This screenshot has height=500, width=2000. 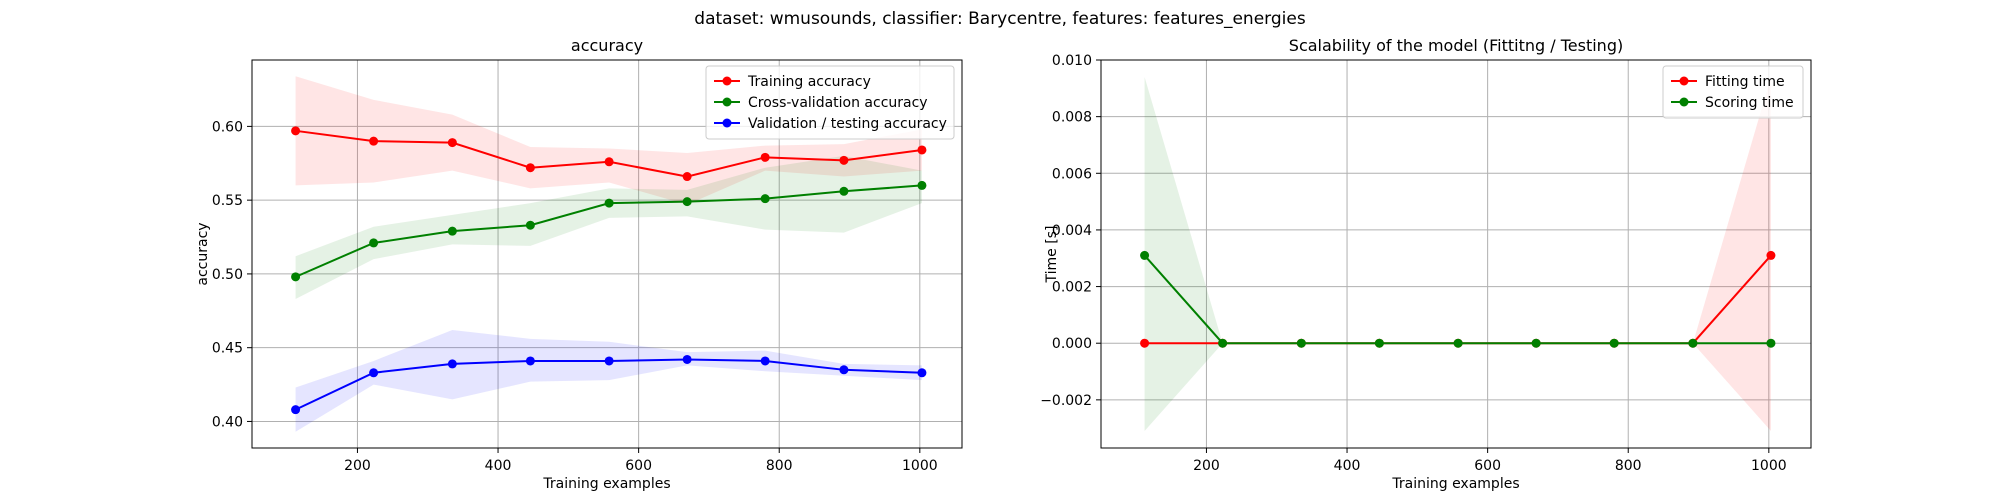 I want to click on legend-label: Scoring time, so click(x=1749, y=103).